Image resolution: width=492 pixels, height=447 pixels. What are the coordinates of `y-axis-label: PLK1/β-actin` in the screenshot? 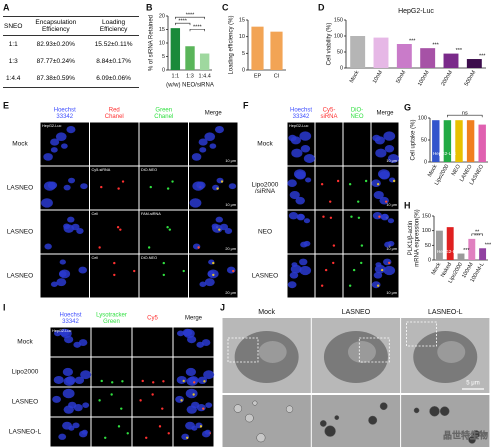 It's located at (411, 238).